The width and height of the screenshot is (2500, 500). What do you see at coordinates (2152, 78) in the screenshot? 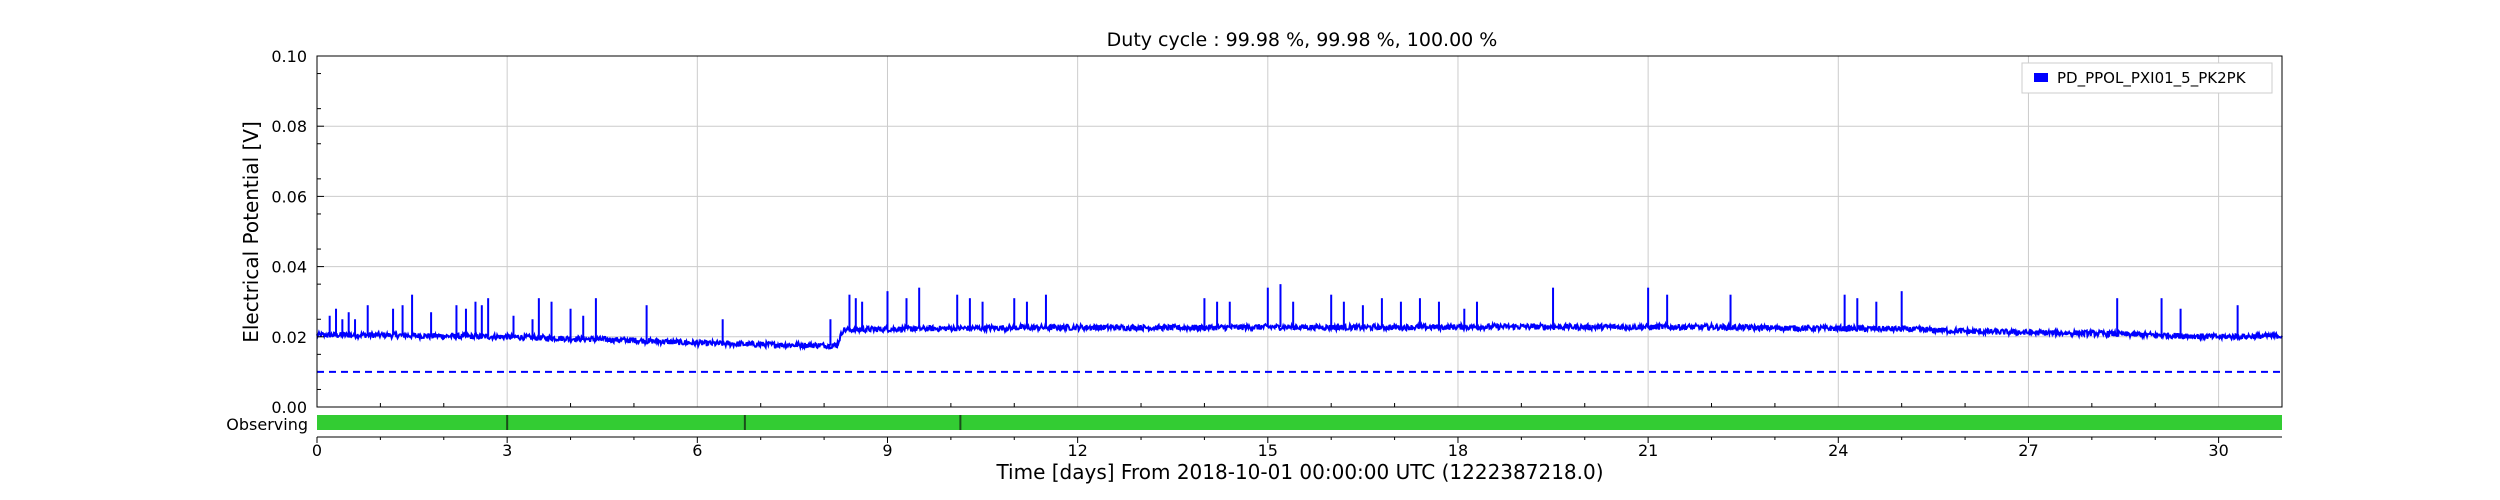
I see `legend-entry-label: PD_PPOL_PXI01_5_PK2PK` at bounding box center [2152, 78].